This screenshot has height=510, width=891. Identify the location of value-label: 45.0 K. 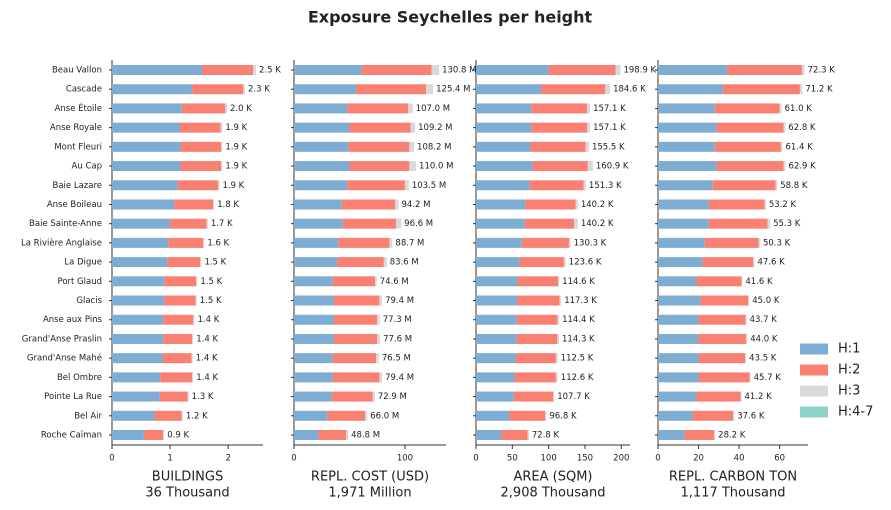
(766, 301).